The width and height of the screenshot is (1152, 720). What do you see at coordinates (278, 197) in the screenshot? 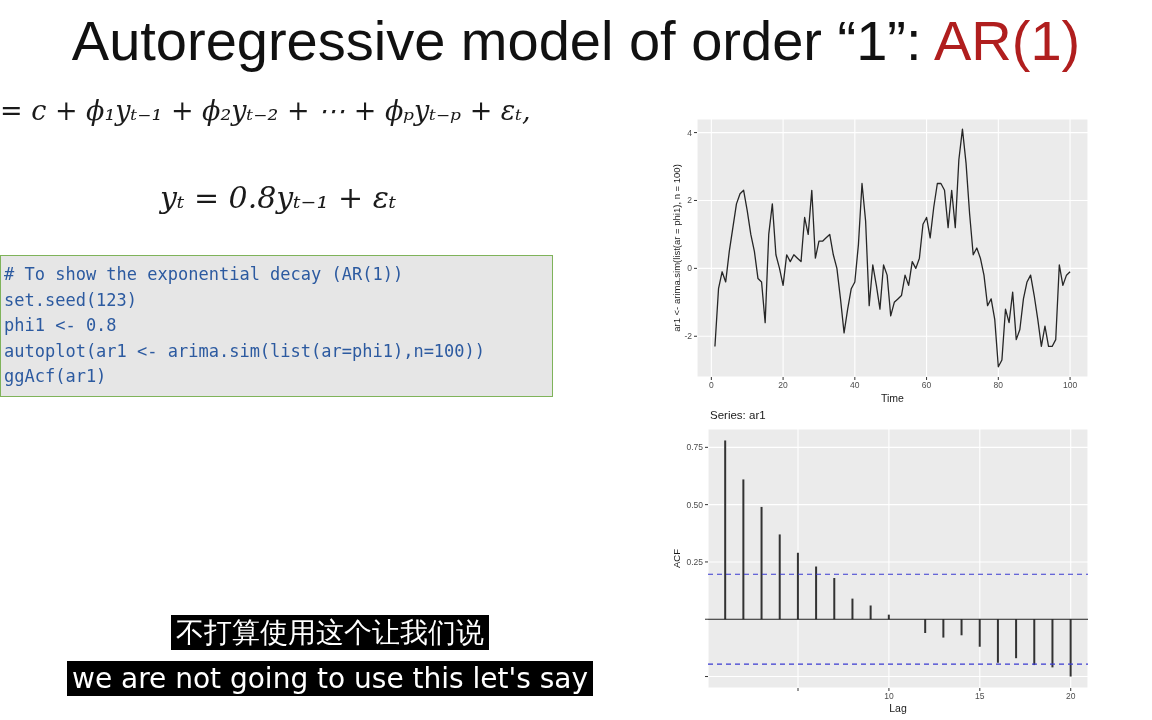
I see `text: yₜ = 0.8yₜ₋₁ + εₜ` at bounding box center [278, 197].